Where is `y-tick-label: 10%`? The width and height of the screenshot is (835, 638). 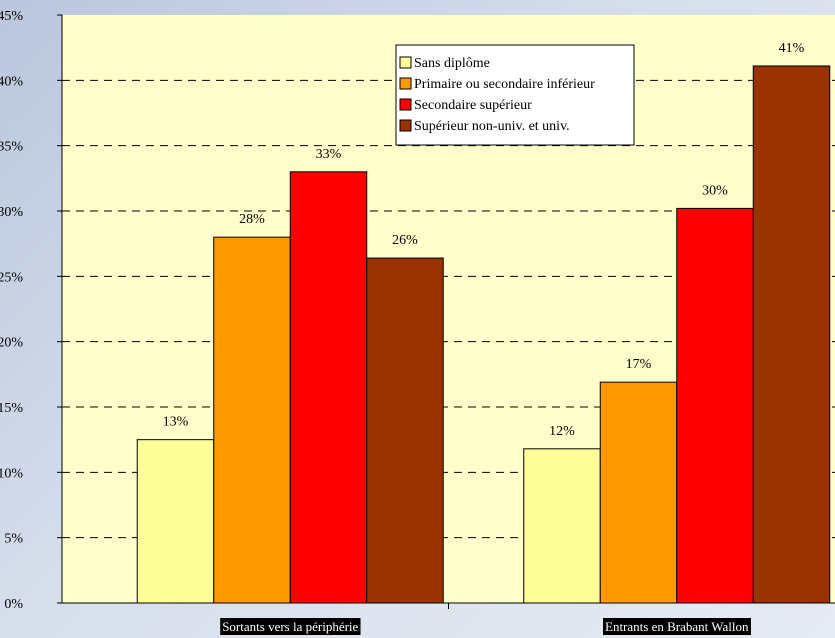
y-tick-label: 10% is located at coordinates (11, 473).